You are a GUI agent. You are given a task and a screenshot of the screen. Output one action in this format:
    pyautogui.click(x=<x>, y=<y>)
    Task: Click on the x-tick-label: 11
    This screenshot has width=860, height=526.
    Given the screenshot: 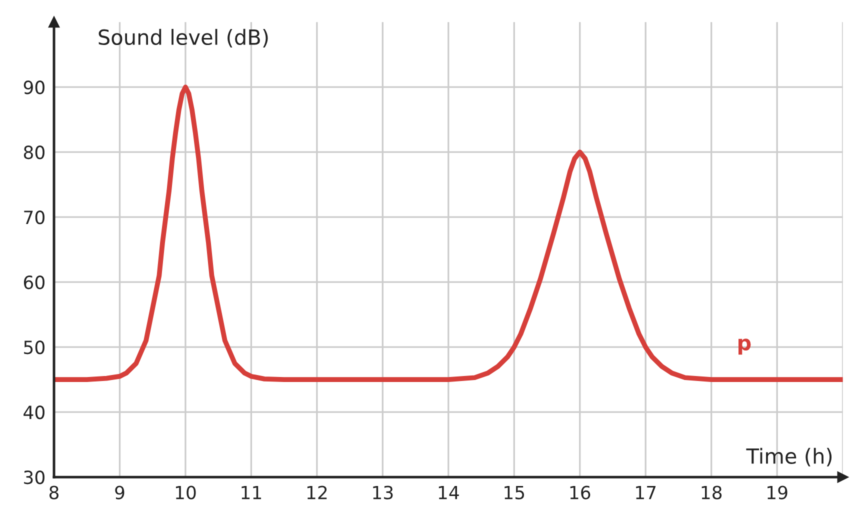 What is the action you would take?
    pyautogui.click(x=252, y=493)
    